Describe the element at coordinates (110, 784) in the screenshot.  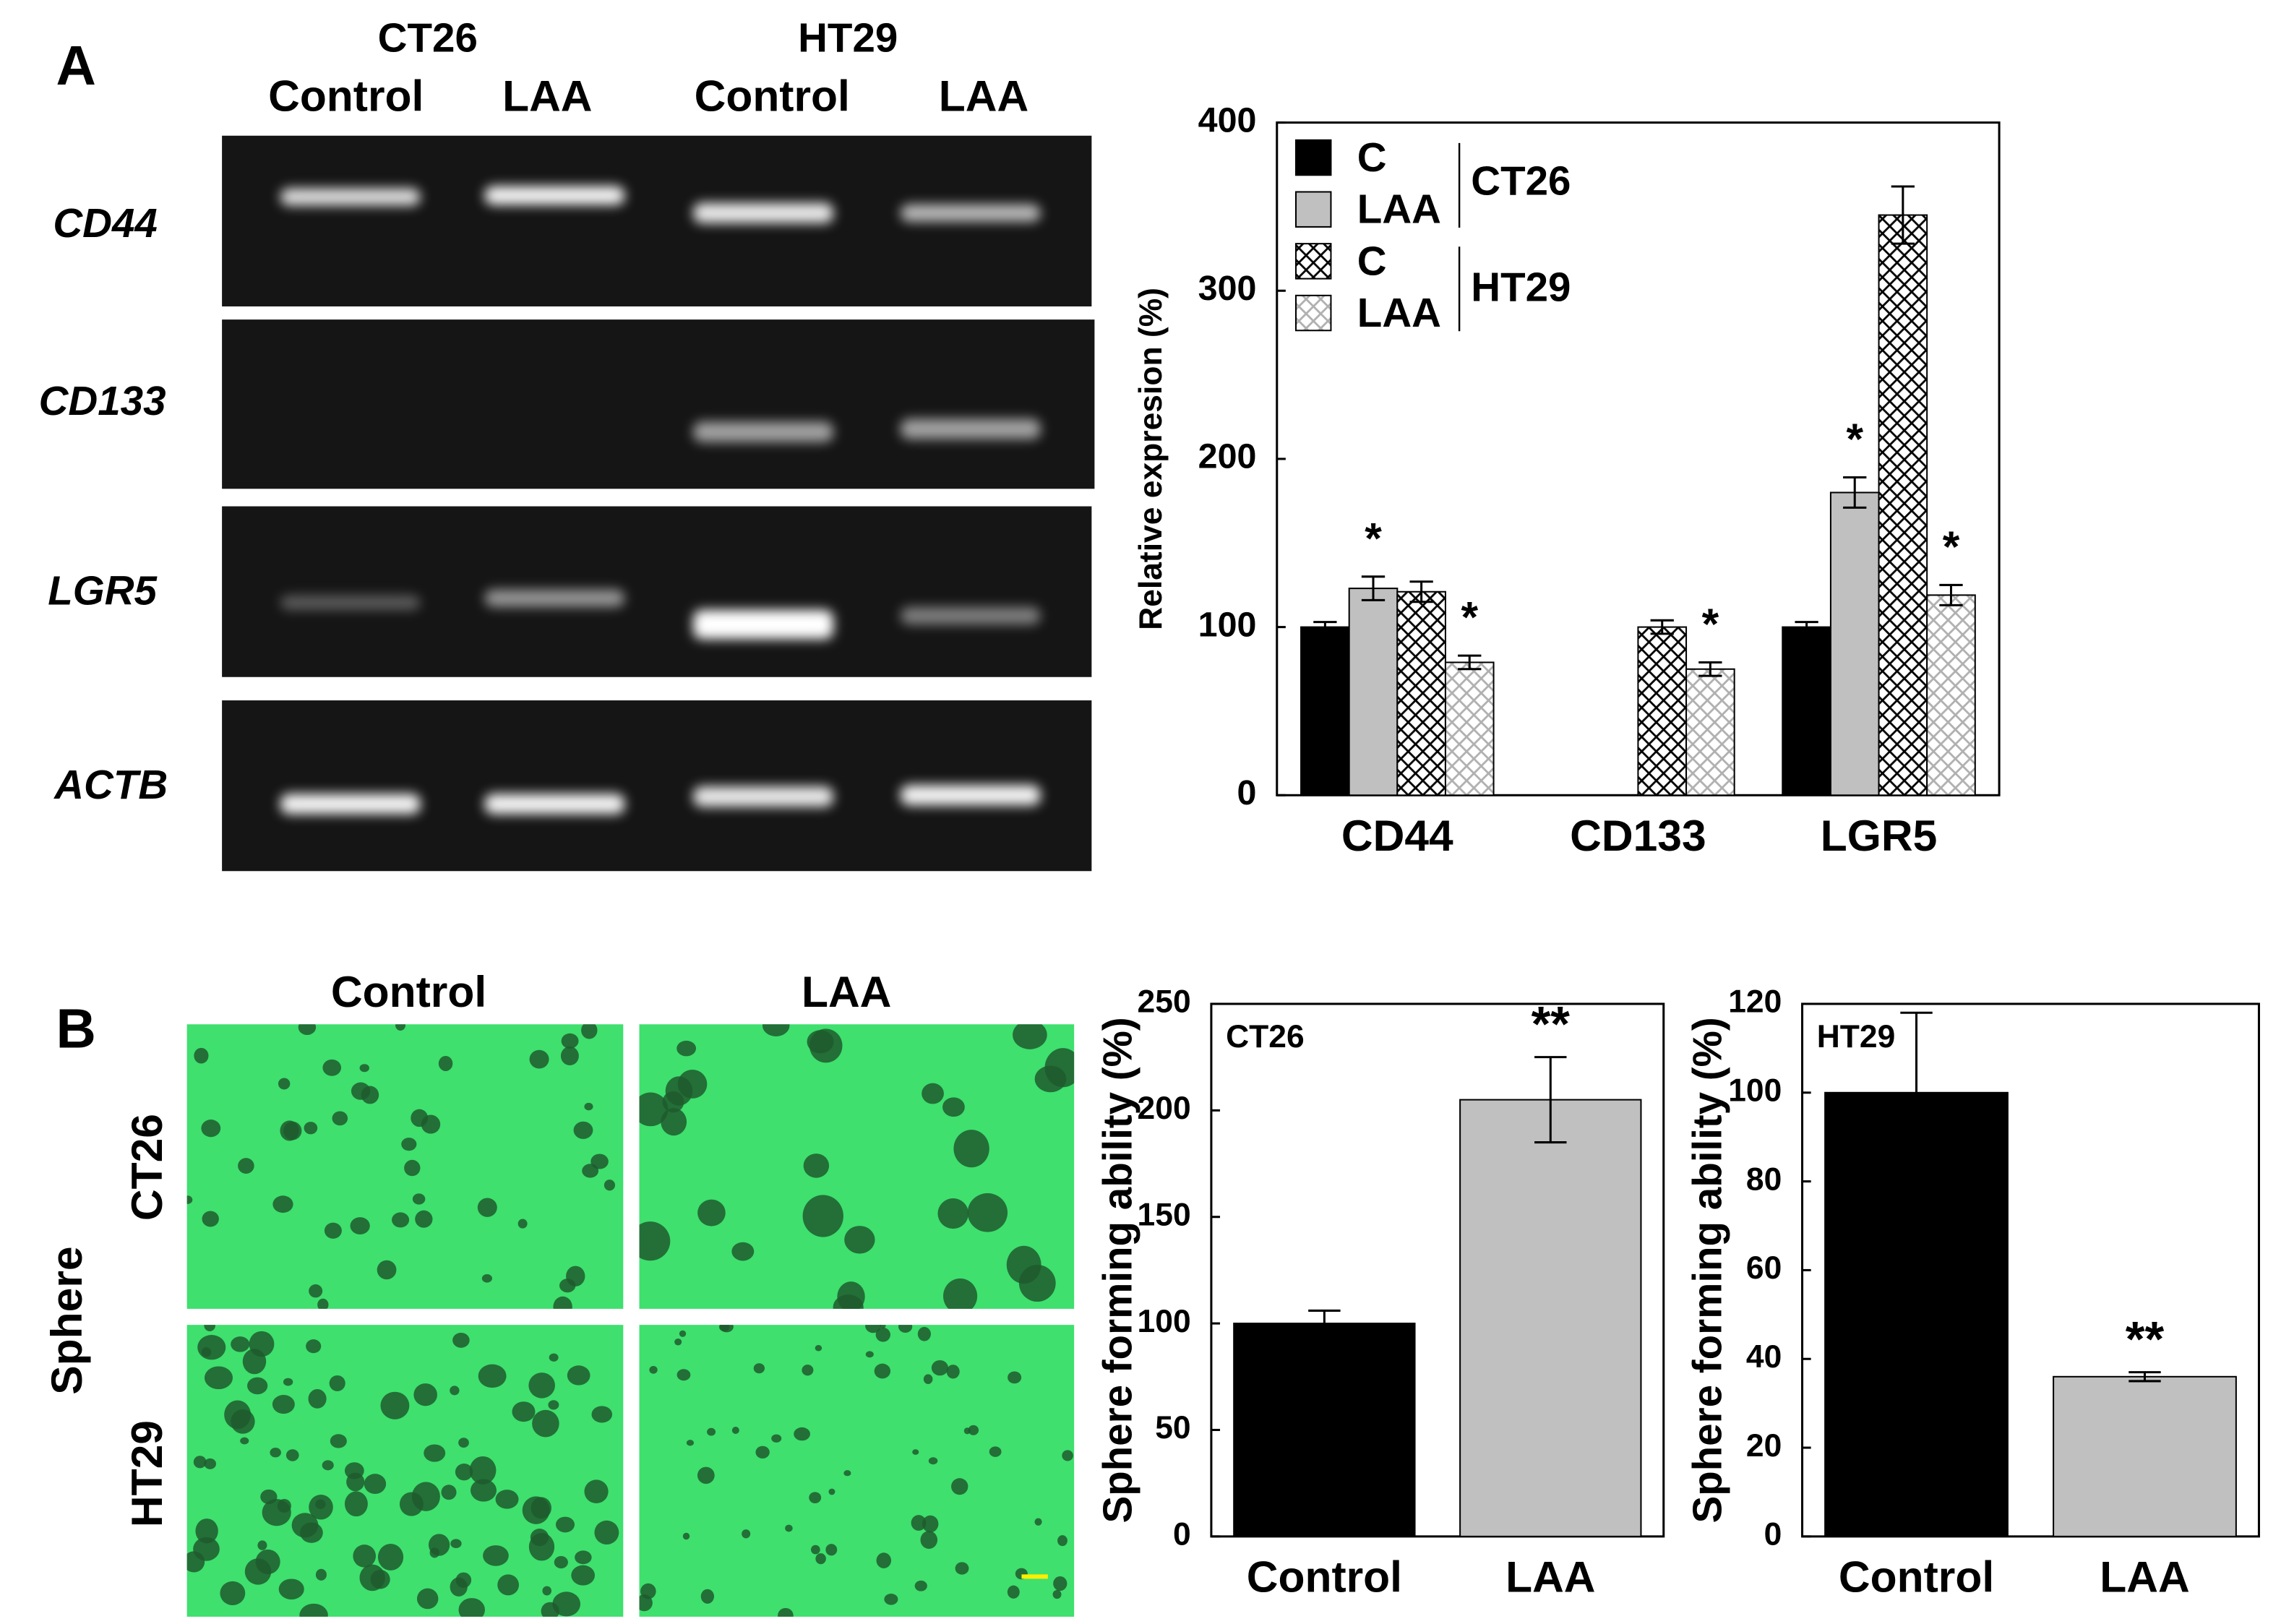
I see `gene-label: ACTB` at that location.